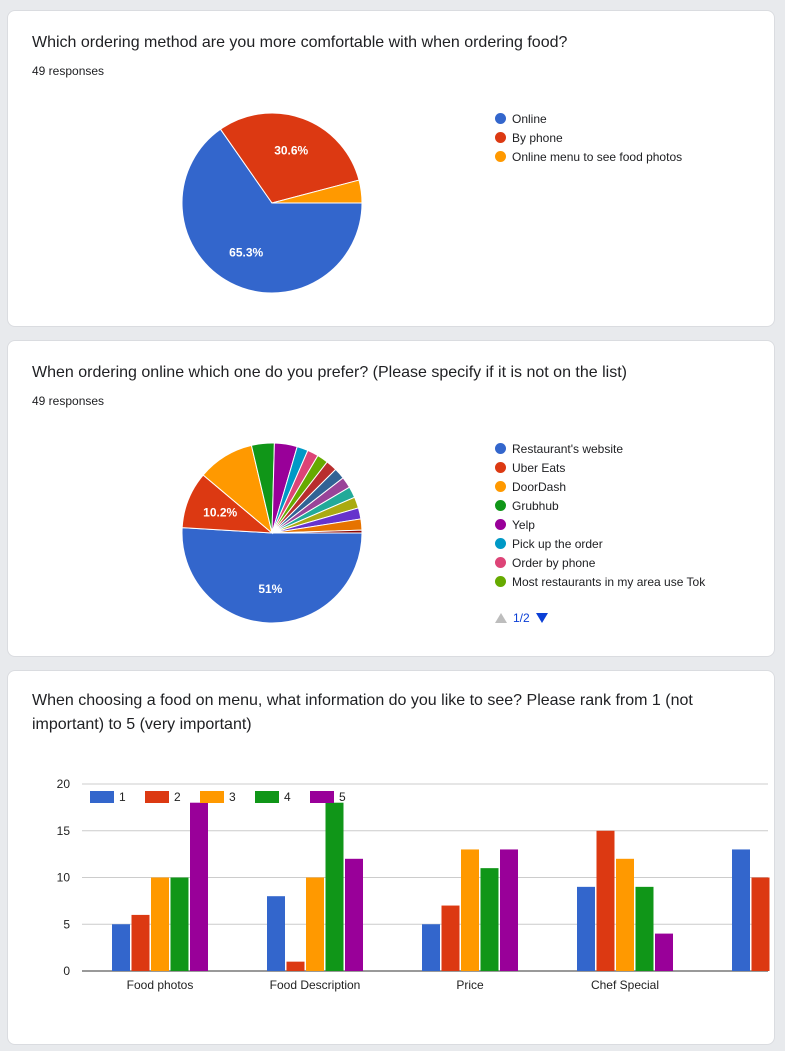  Describe the element at coordinates (342, 797) in the screenshot. I see `legend-label: 5` at that location.